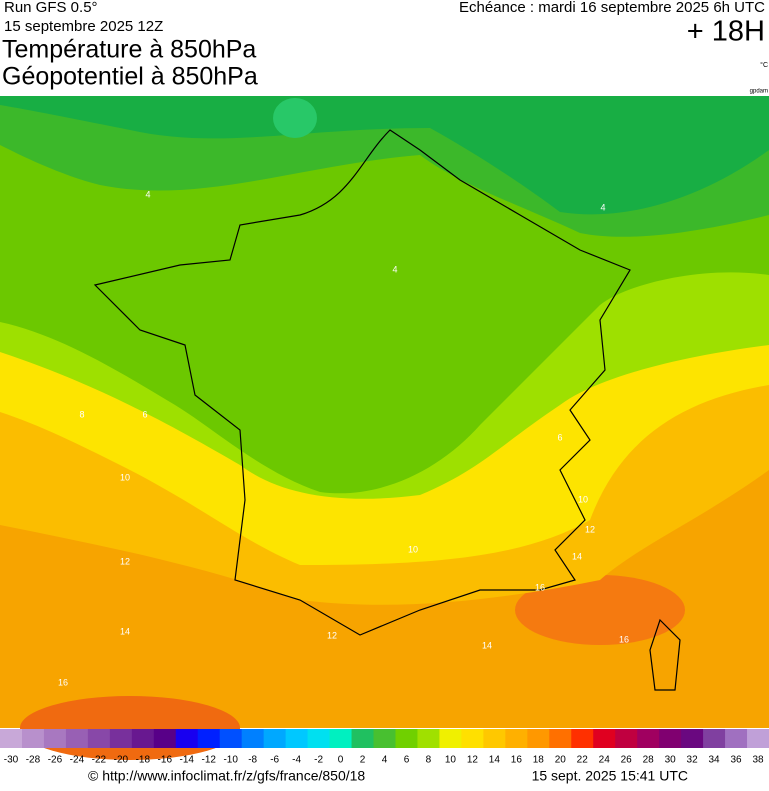 This screenshot has width=769, height=791. I want to click on legend-label: -2, so click(318, 760).